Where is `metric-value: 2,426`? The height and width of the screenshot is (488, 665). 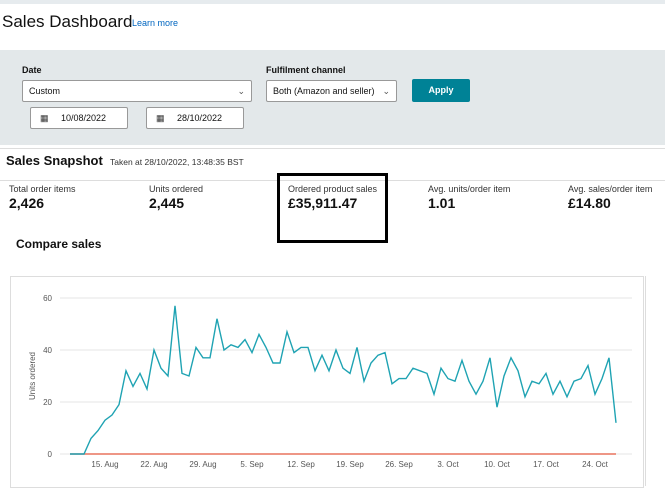 metric-value: 2,426 is located at coordinates (27, 203).